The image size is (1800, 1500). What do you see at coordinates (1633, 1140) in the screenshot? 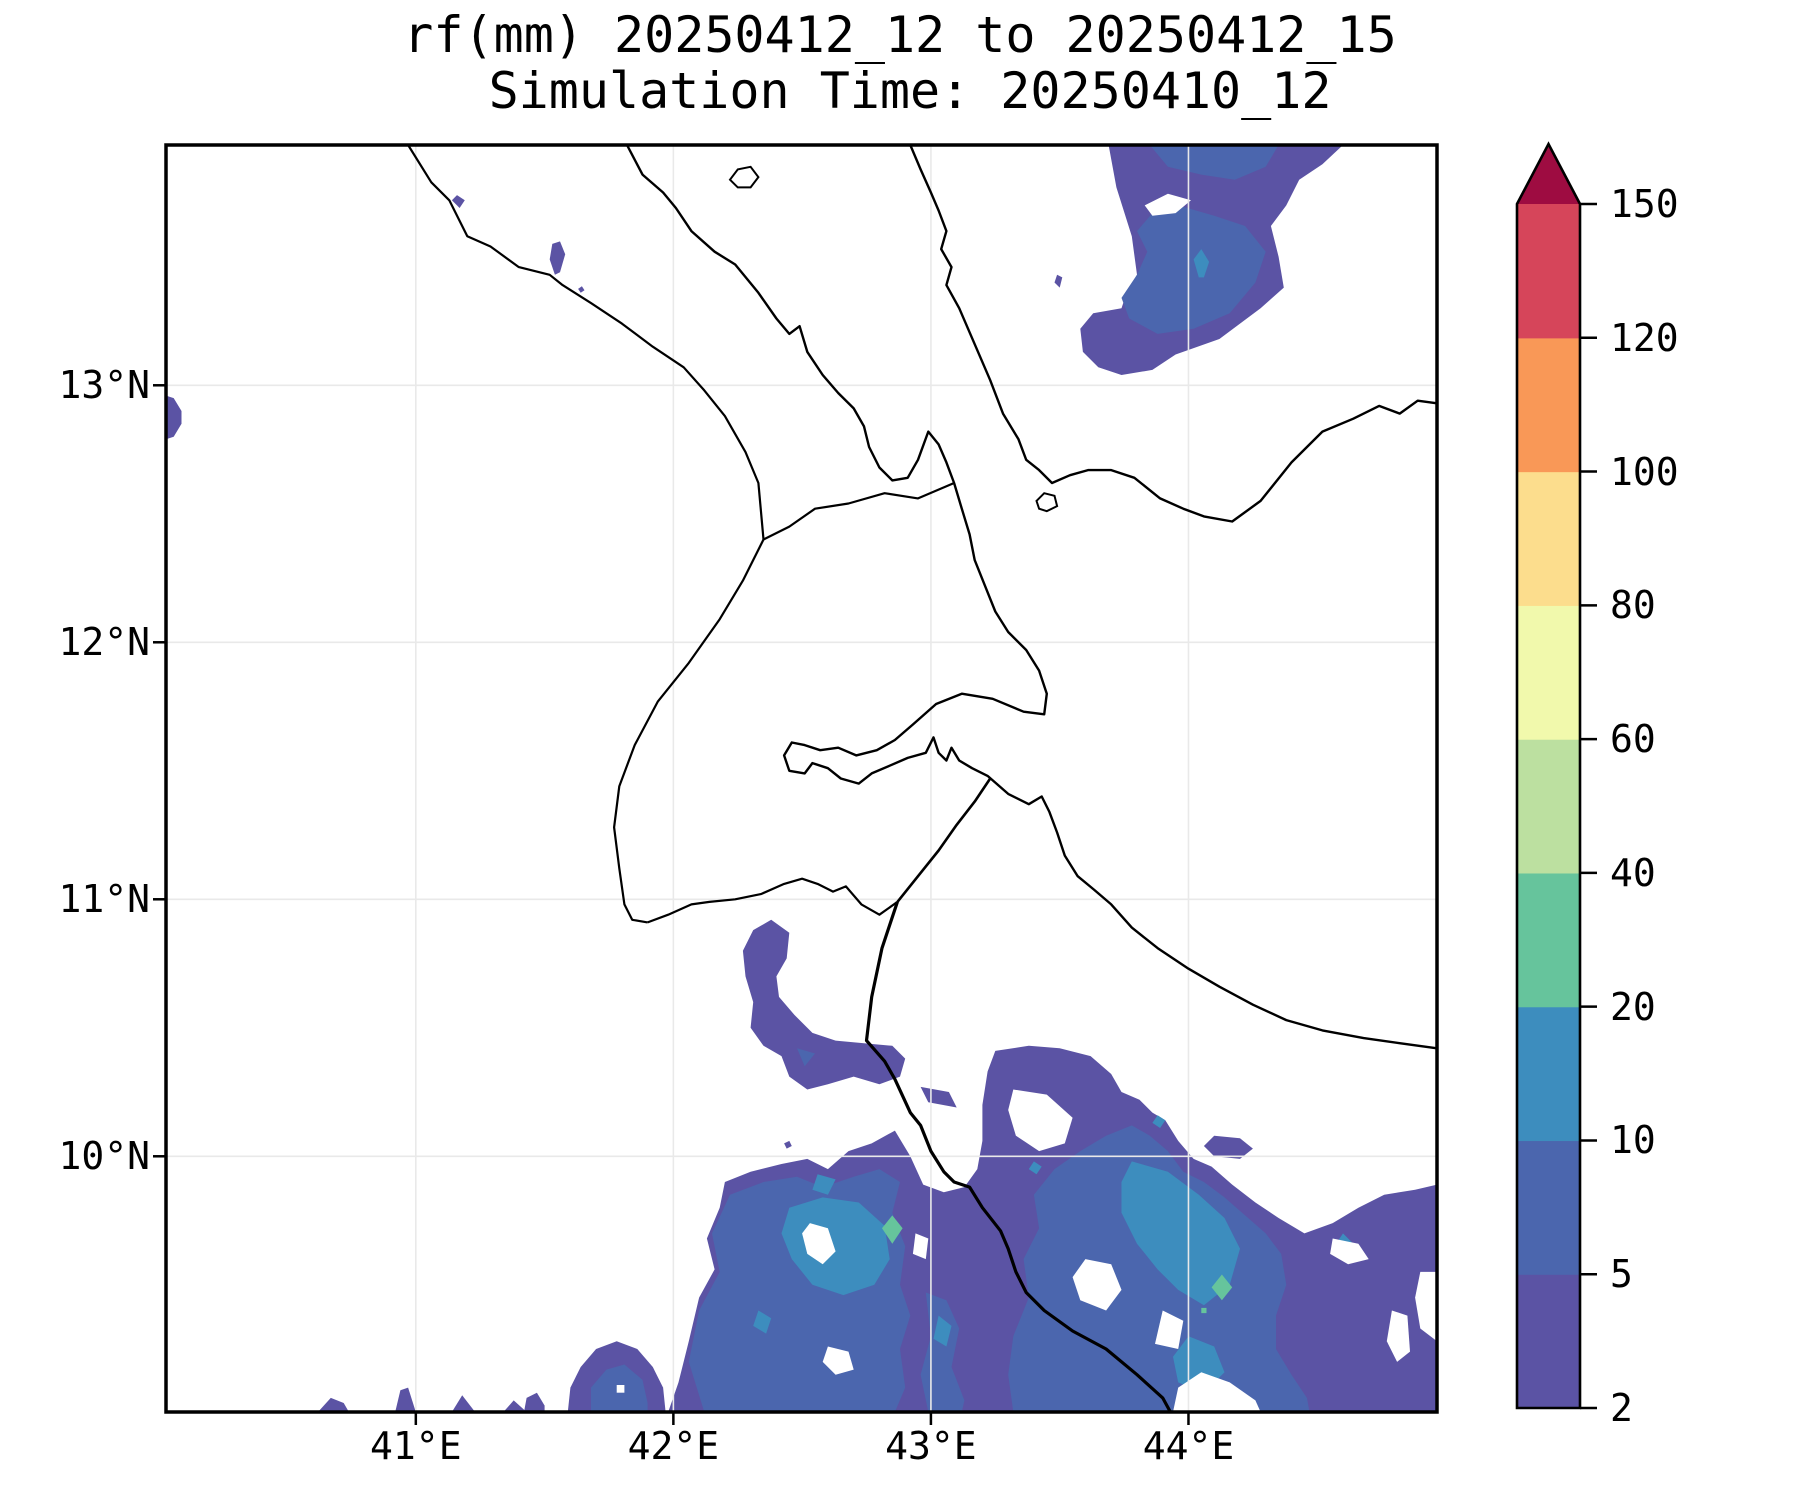
I see `colorbar-tick-label: 10` at bounding box center [1633, 1140].